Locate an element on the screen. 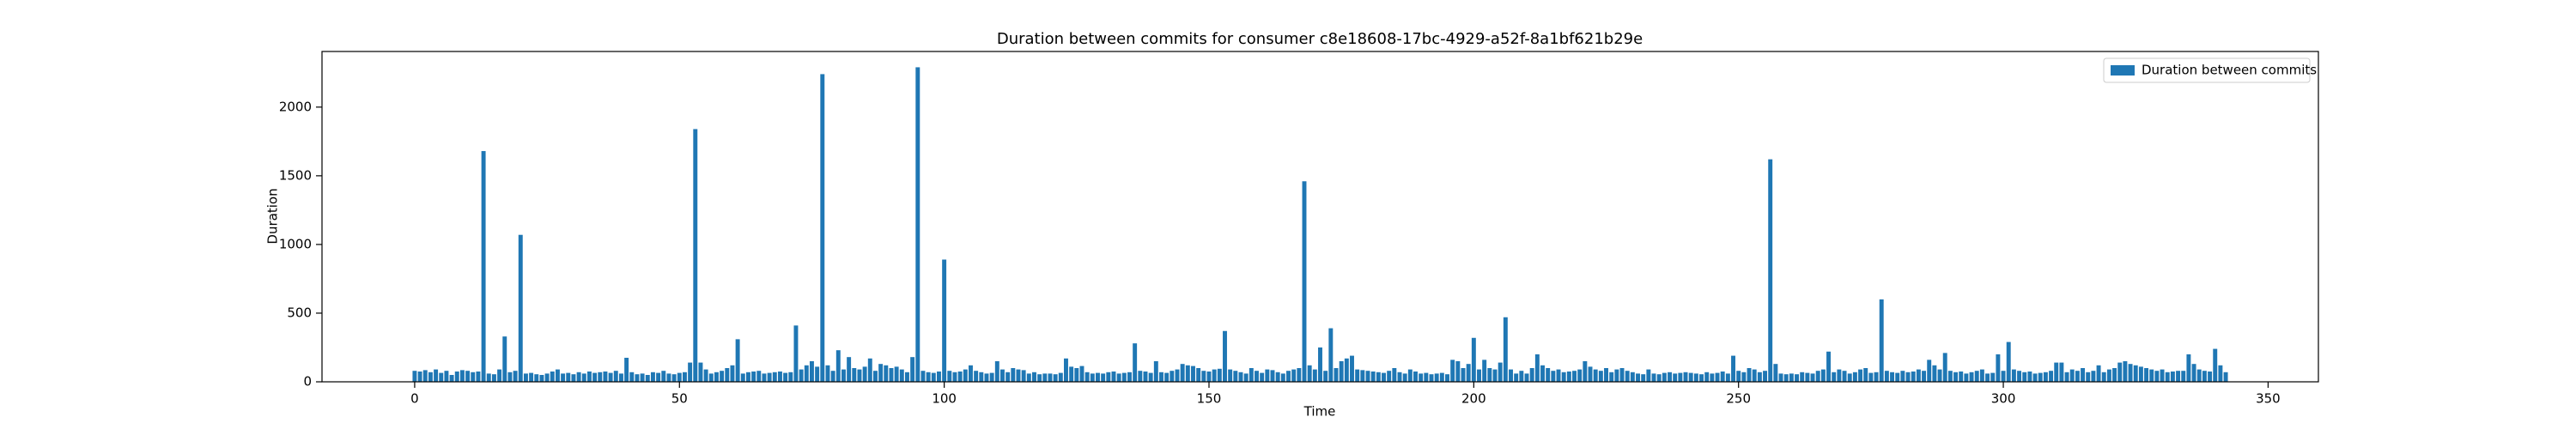 This screenshot has height=429, width=2576. y-tick-label: 2000 is located at coordinates (295, 106).